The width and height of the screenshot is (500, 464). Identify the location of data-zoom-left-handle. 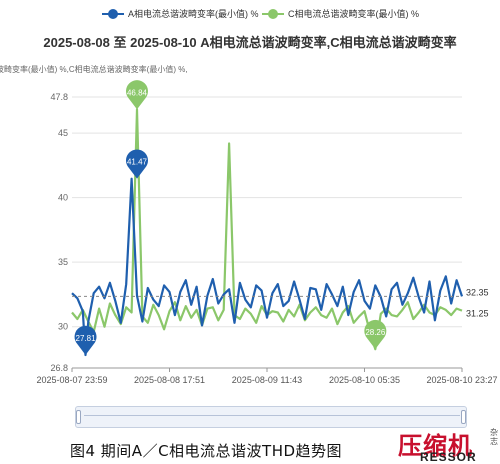
(78, 417).